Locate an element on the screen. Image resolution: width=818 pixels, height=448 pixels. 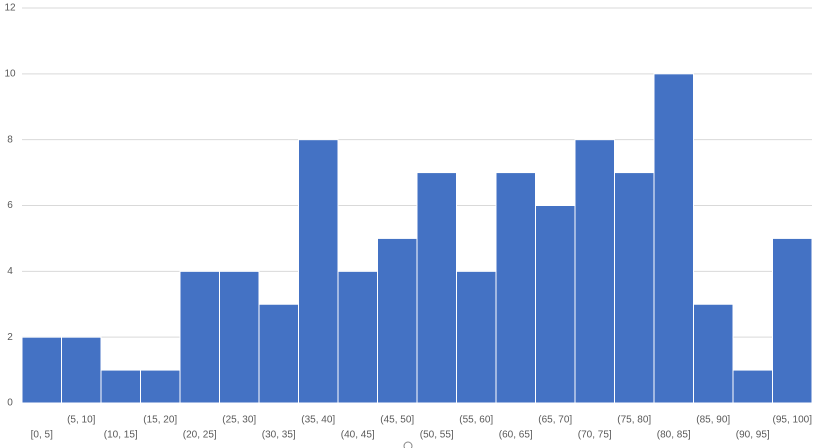
x-tick-label: (30, 35] is located at coordinates (279, 435).